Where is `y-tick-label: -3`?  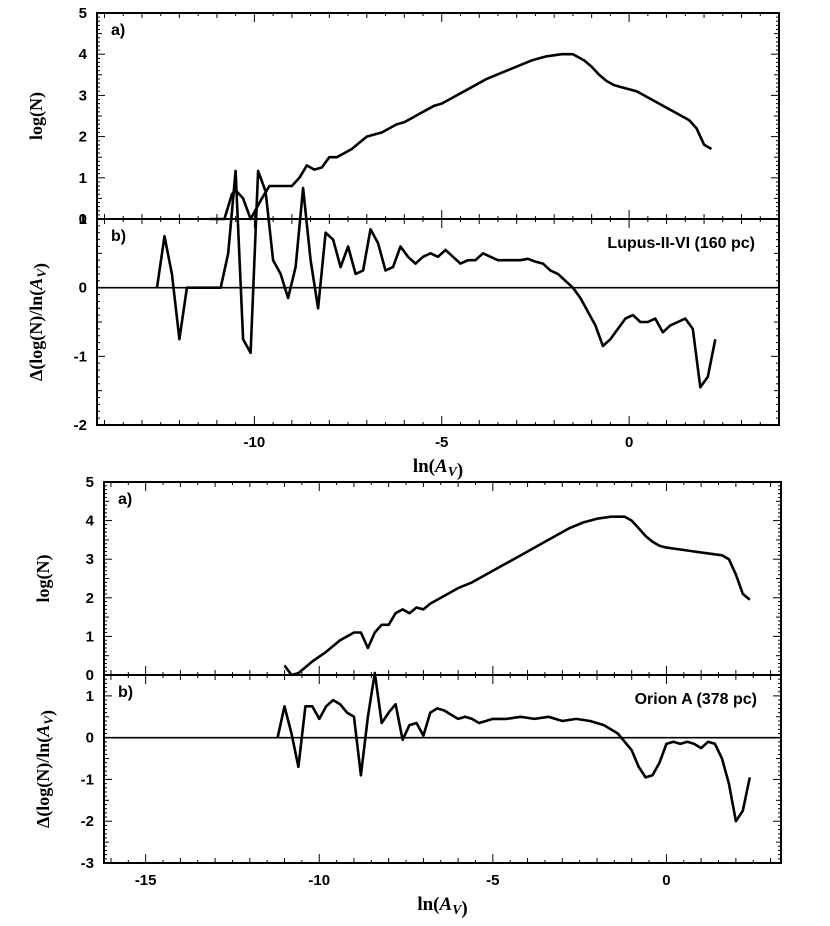
y-tick-label: -3 is located at coordinates (87, 863).